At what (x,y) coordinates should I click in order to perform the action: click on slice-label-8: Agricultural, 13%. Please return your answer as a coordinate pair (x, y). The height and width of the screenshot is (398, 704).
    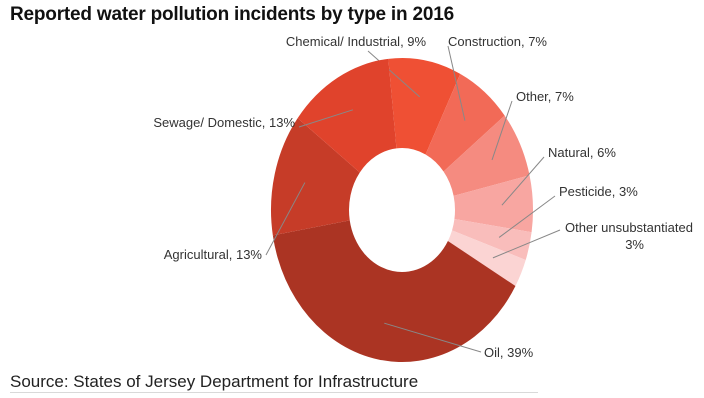
    Looking at the image, I should click on (213, 254).